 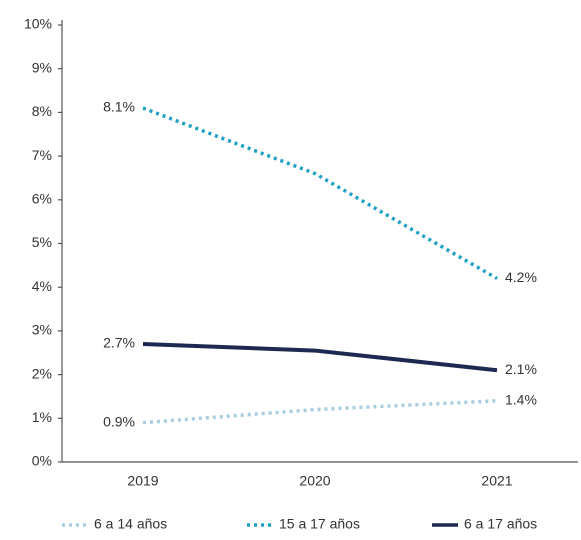 What do you see at coordinates (42, 155) in the screenshot?
I see `y-tick-label: 7%` at bounding box center [42, 155].